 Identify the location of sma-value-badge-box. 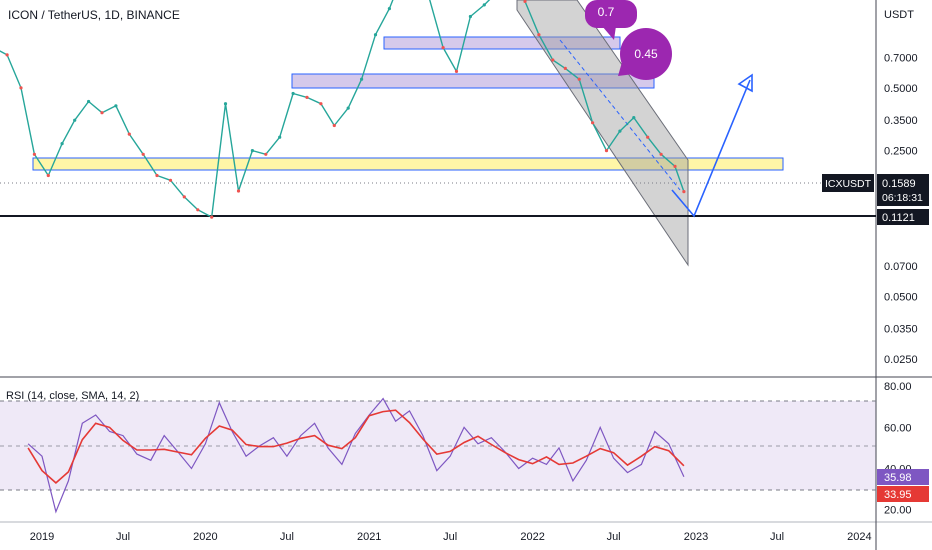
(903, 494).